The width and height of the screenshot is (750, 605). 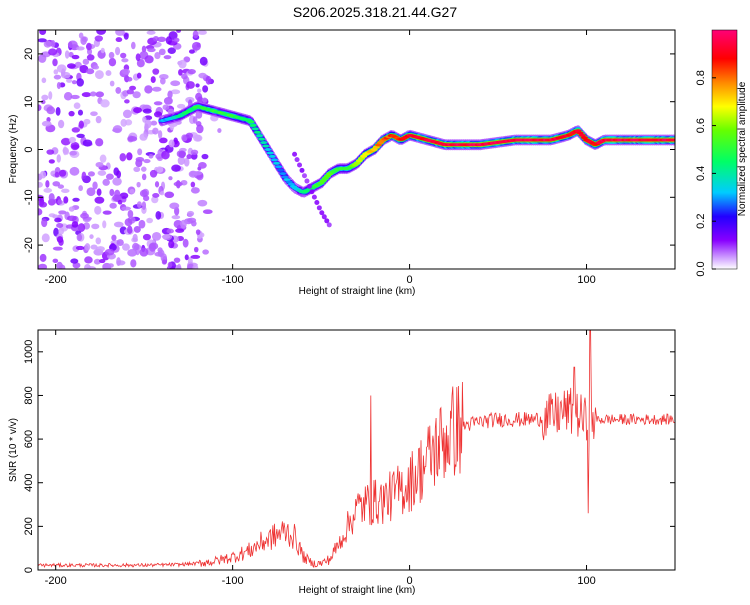 What do you see at coordinates (13, 149) in the screenshot?
I see `spectrogram-ylabel: Frequency (Hz)` at bounding box center [13, 149].